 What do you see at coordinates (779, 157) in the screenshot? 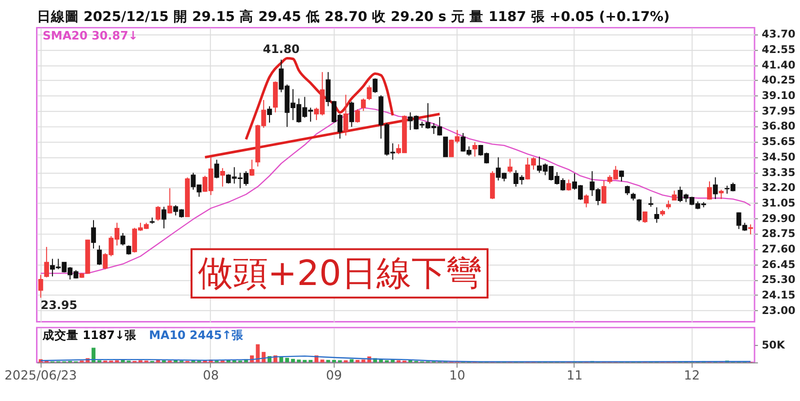
I see `y-tick-label: 34.50` at bounding box center [779, 157].